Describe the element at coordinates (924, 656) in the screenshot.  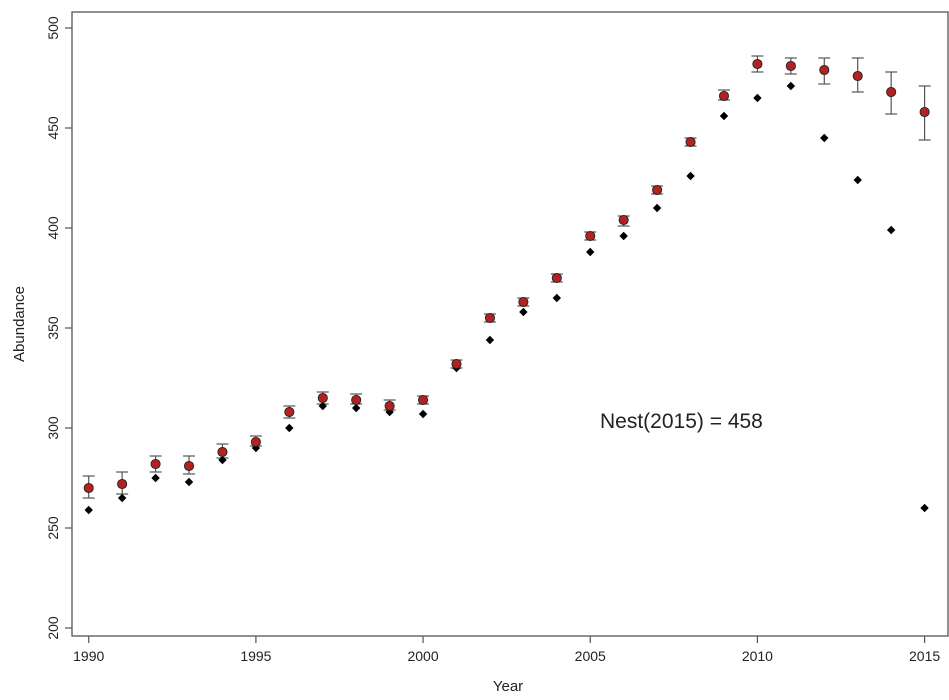
I see `x-tick-label: 2015` at that location.